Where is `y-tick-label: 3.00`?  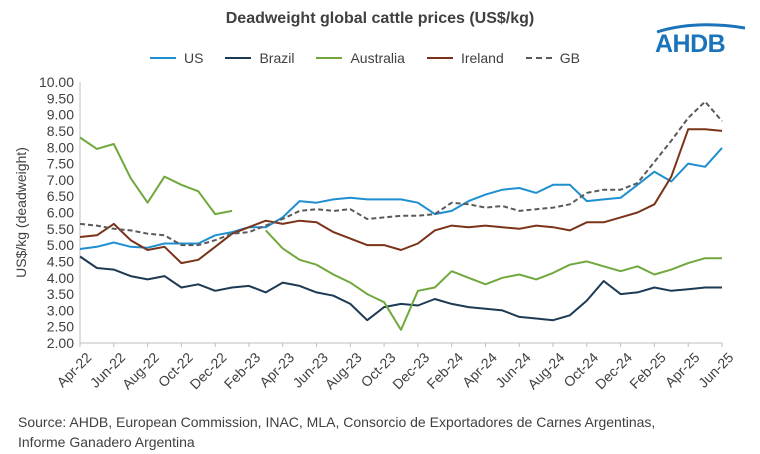
y-tick-label: 3.00 is located at coordinates (60, 310).